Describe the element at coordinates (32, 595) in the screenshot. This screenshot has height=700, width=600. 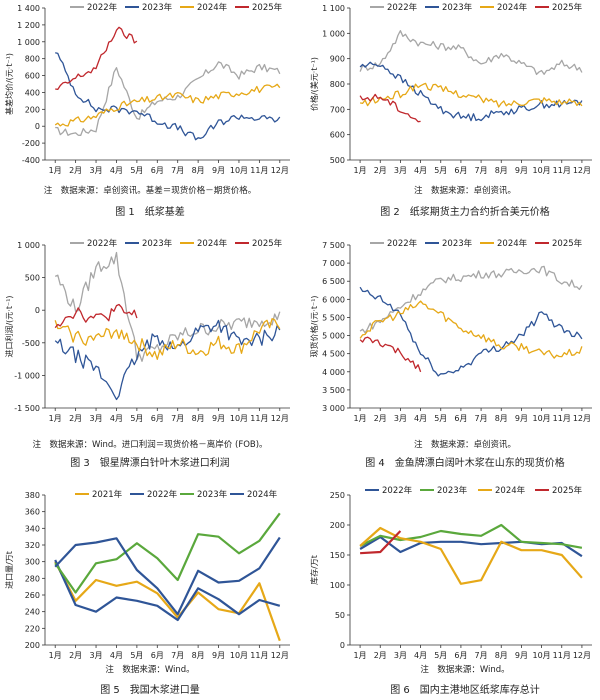
I see `y-tick-label: 260` at that location.